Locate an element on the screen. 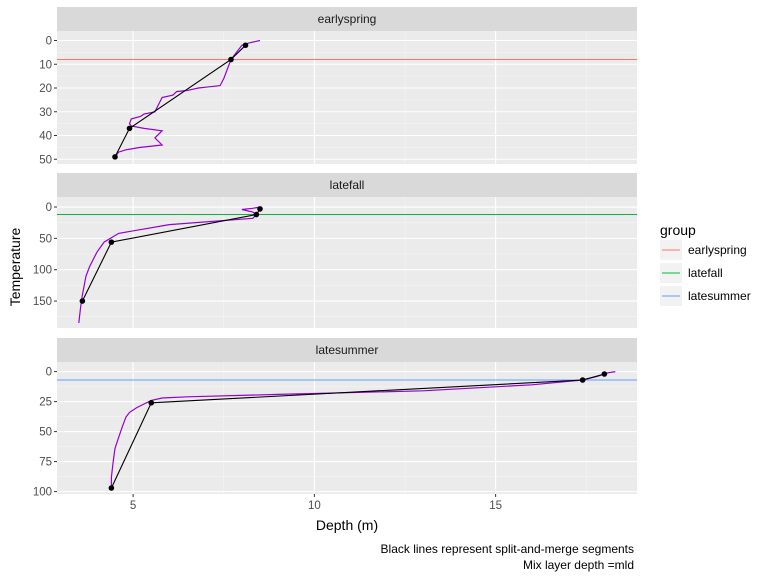 This screenshot has height=576, width=768. x-tick-label: 10 is located at coordinates (314, 506).